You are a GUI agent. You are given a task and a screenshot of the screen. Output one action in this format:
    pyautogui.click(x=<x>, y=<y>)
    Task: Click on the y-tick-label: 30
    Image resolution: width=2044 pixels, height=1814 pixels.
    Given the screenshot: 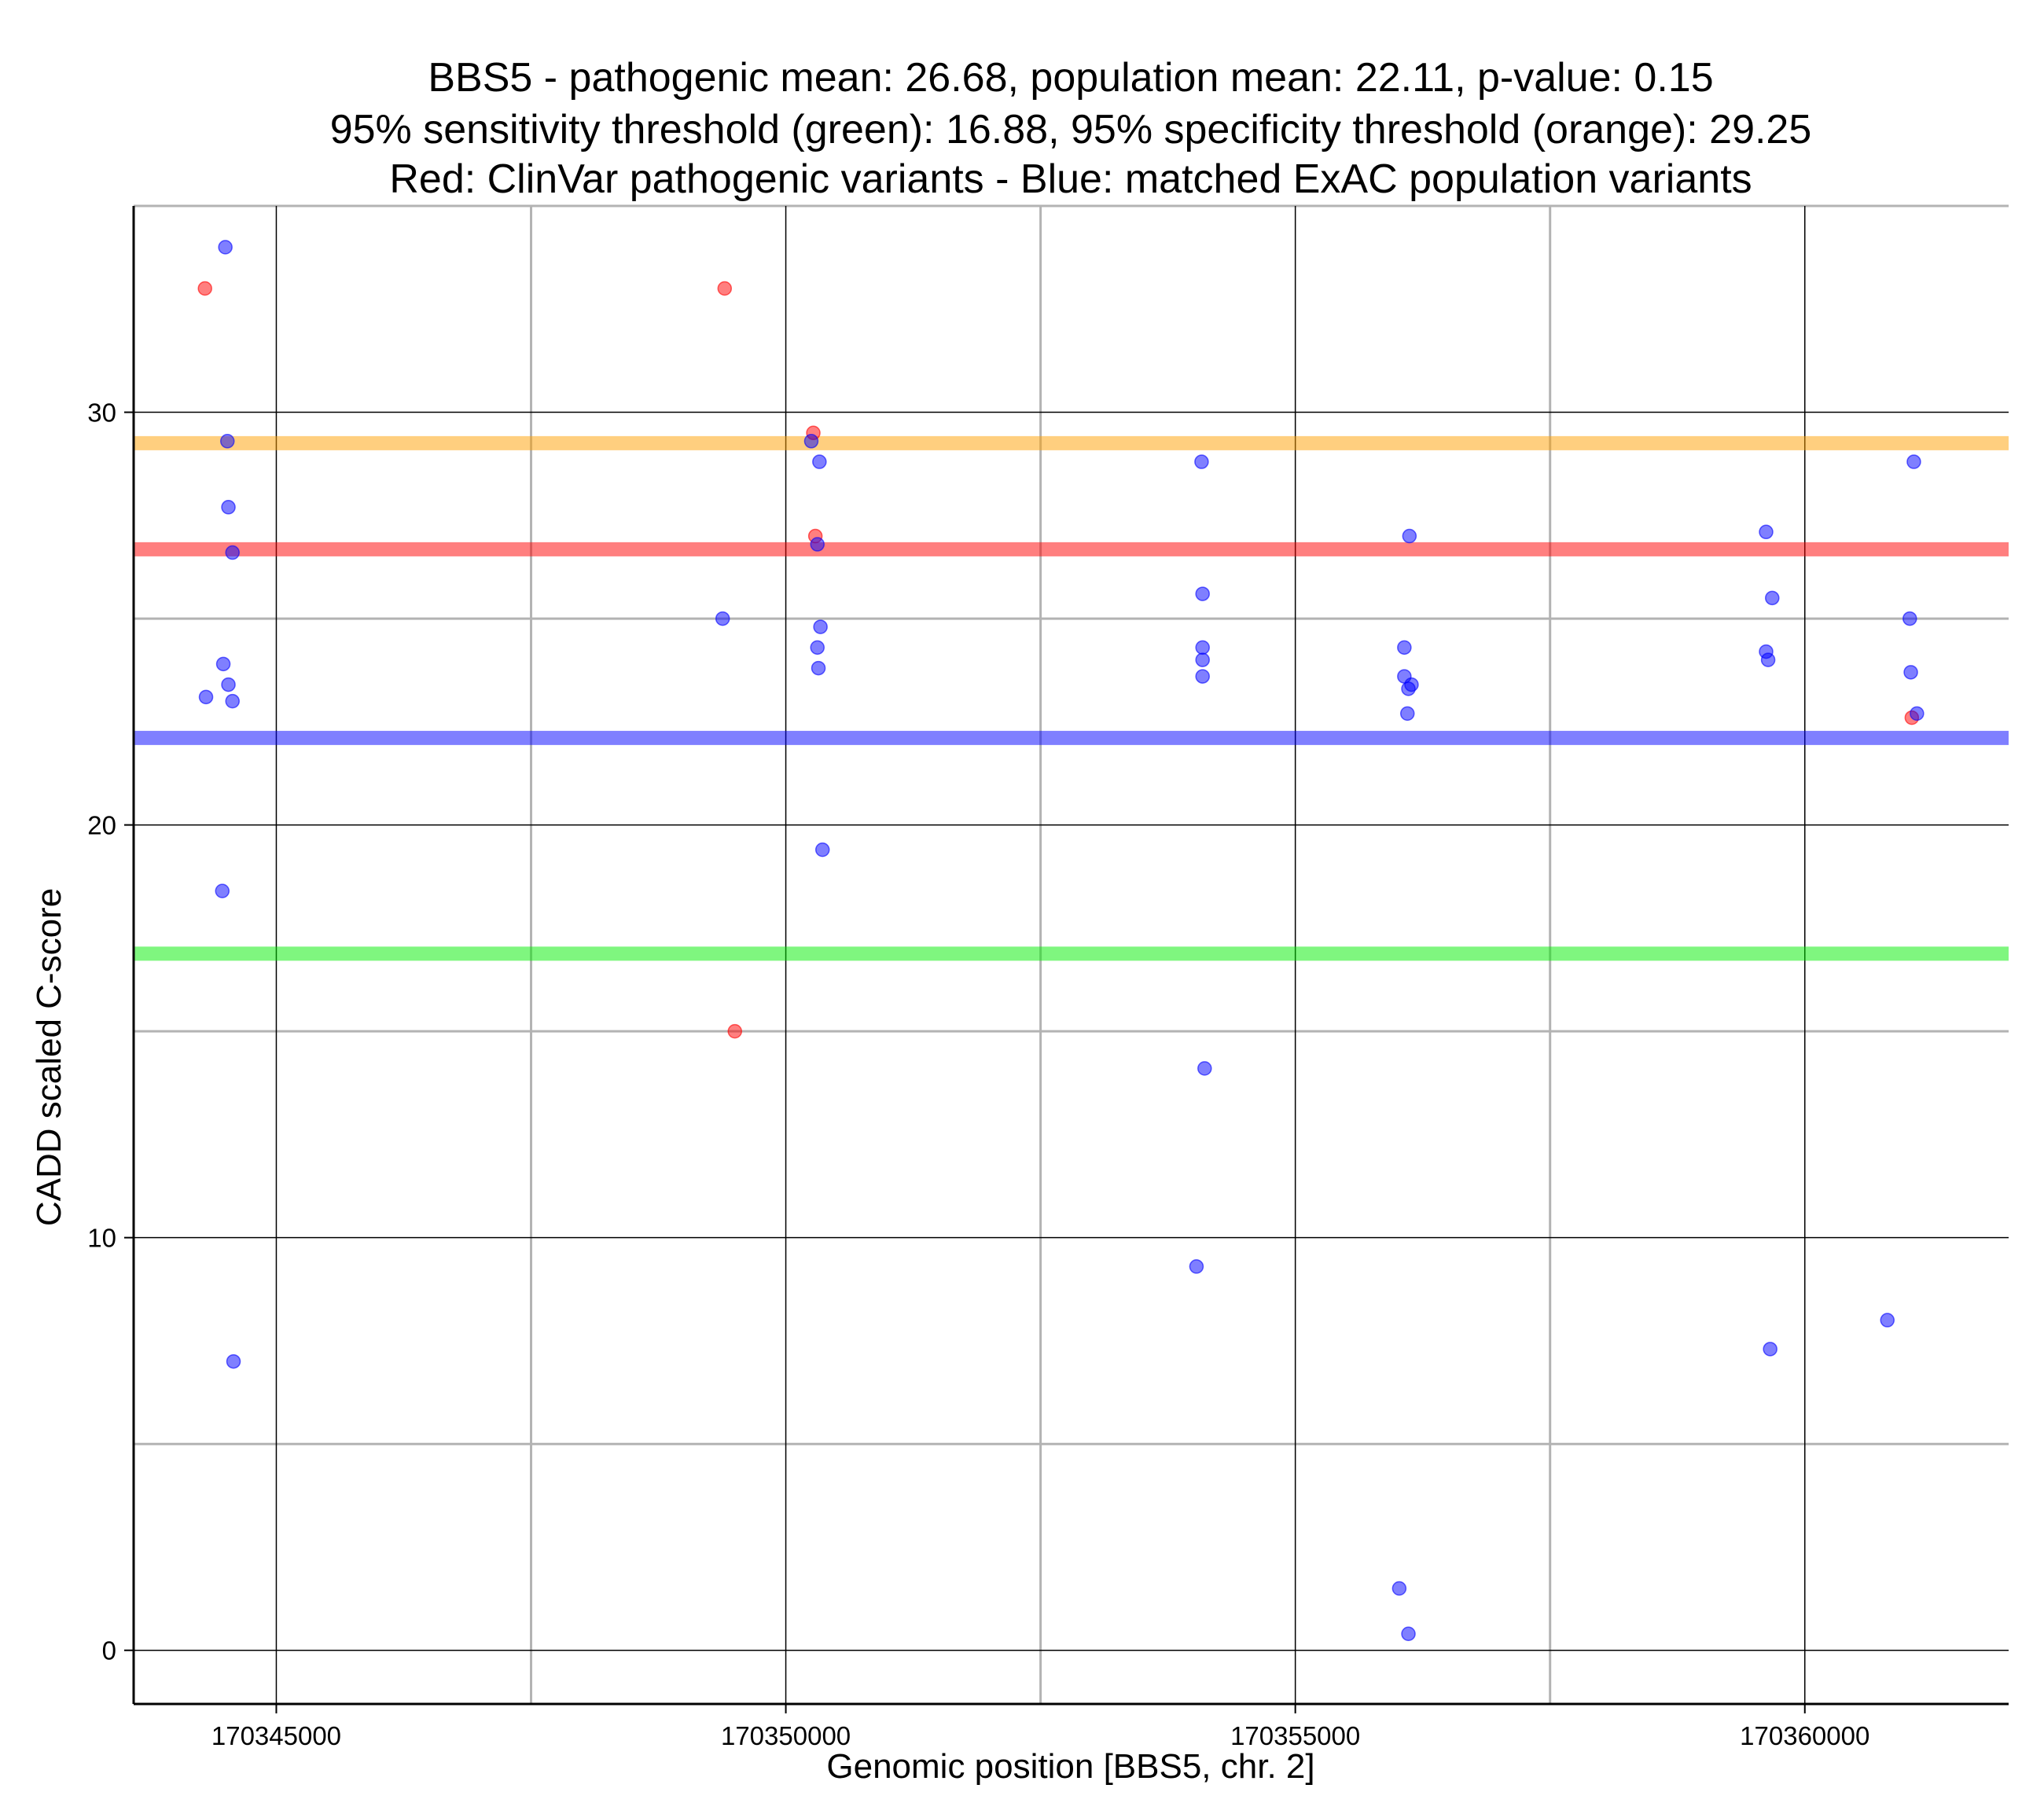 What is the action you would take?
    pyautogui.click(x=101, y=413)
    